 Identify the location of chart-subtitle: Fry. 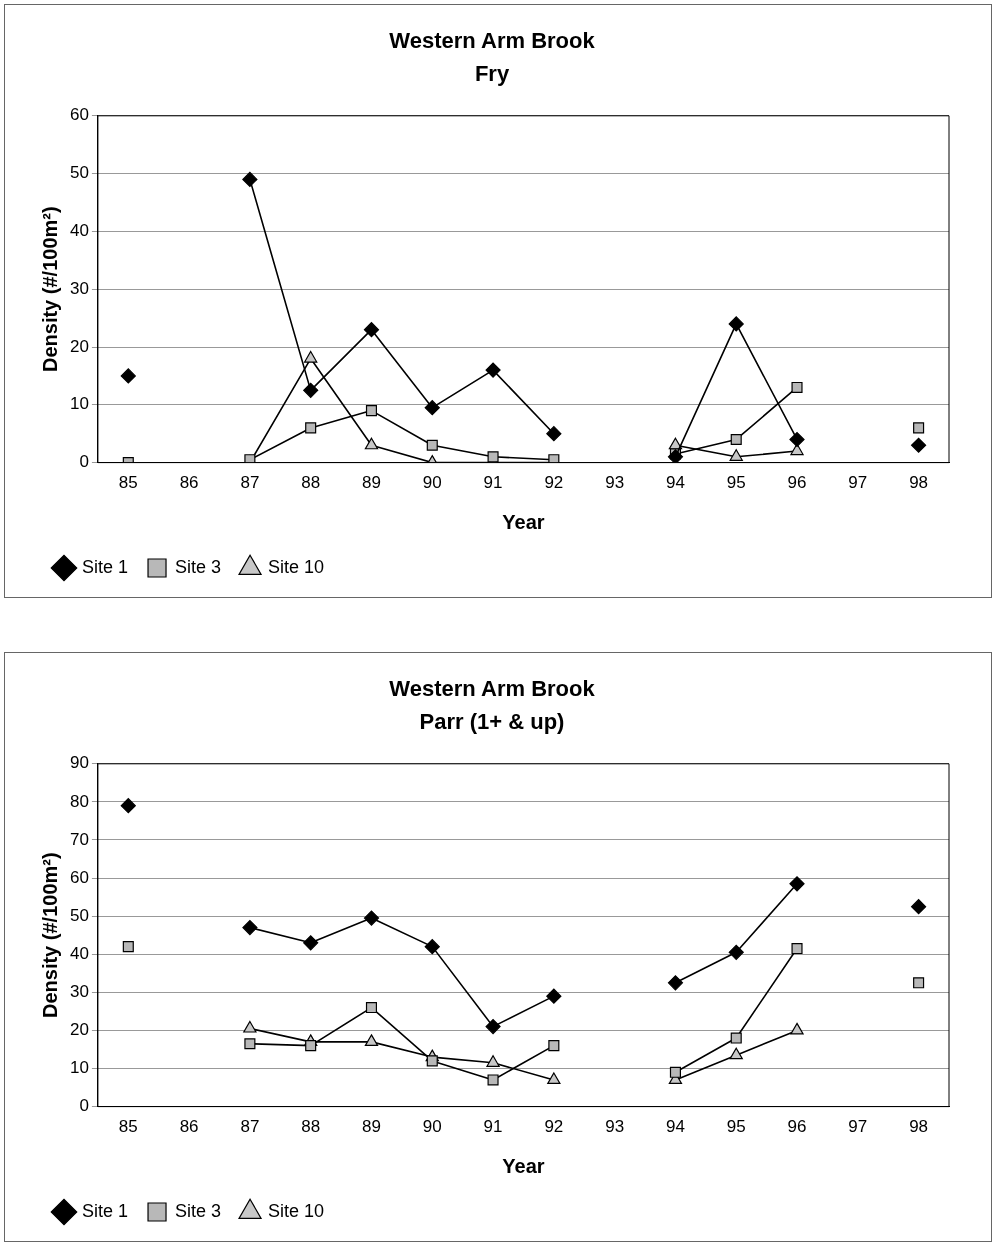
(492, 73).